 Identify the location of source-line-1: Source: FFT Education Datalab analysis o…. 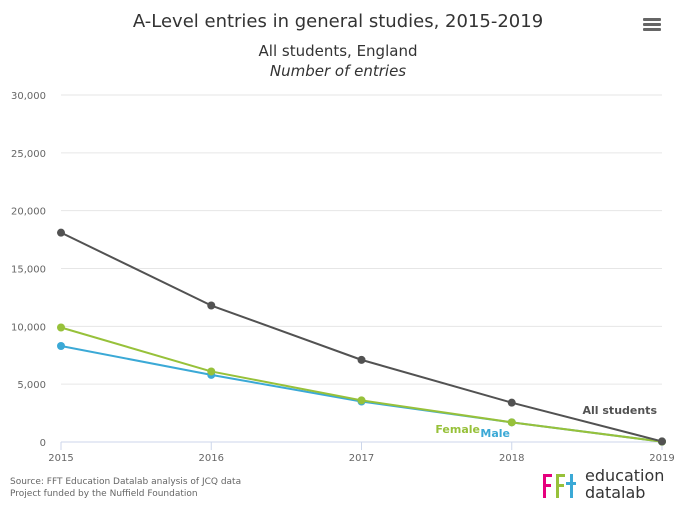
(126, 482).